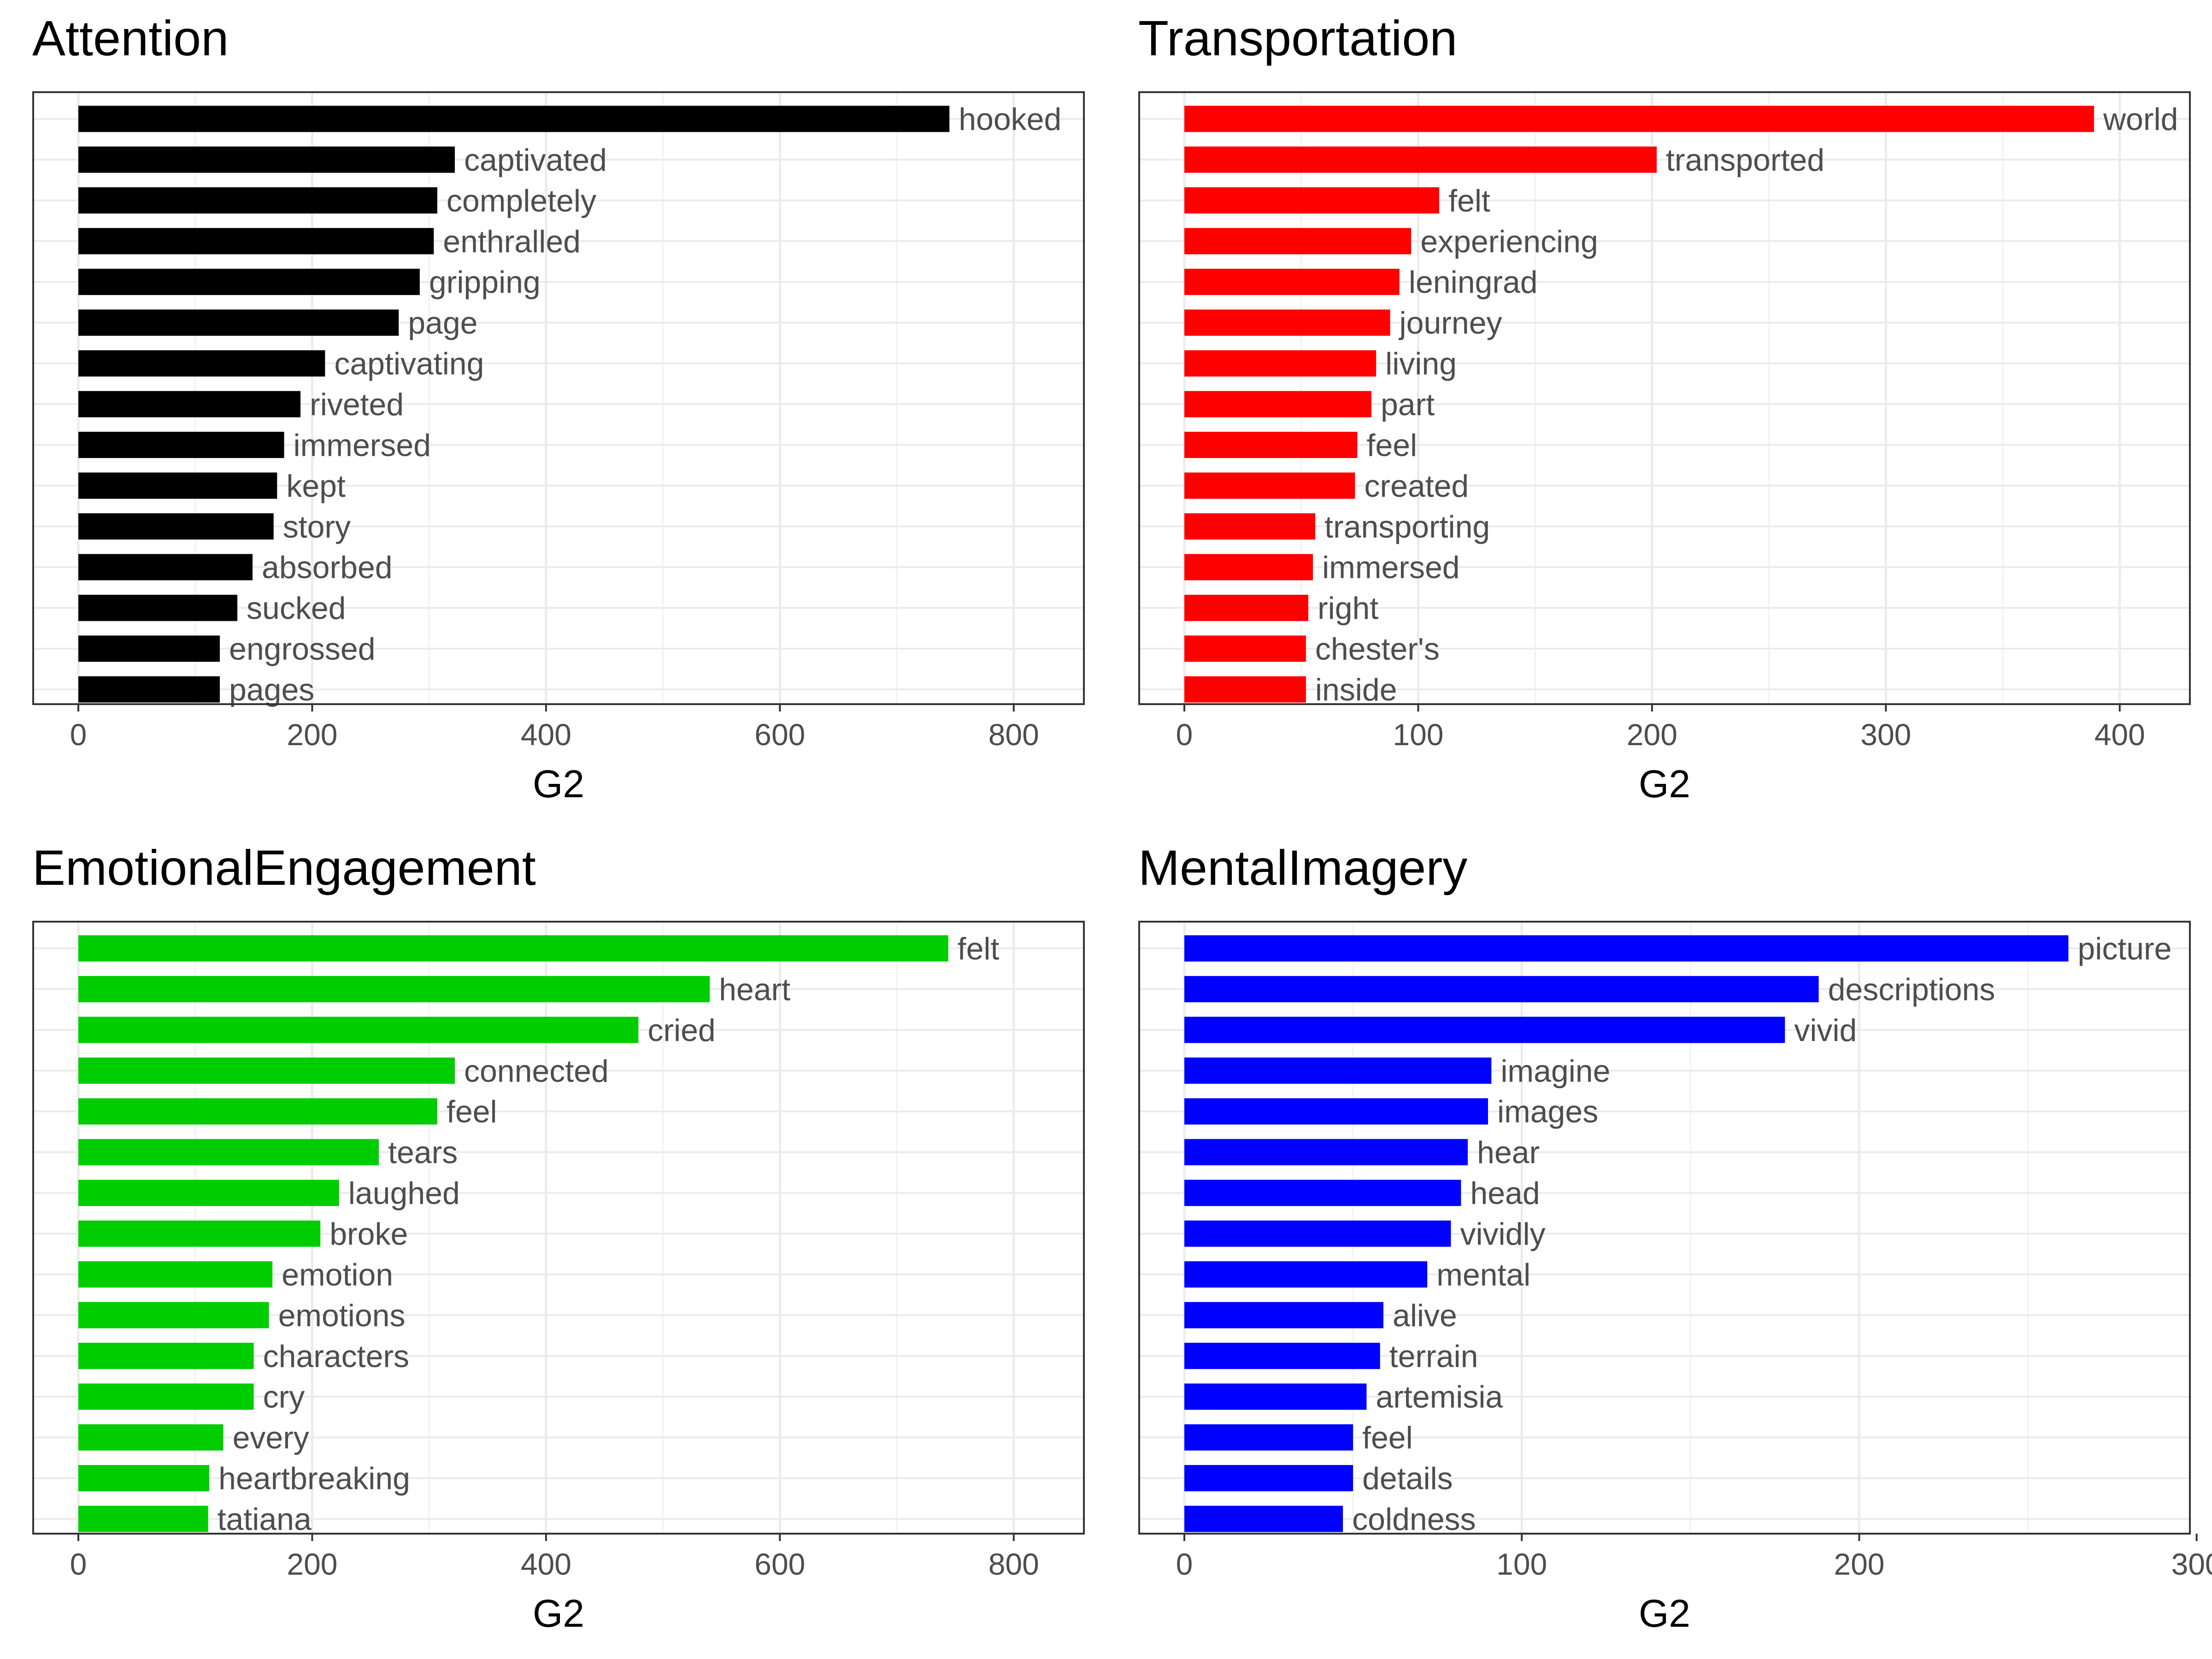 Image resolution: width=2212 pixels, height=1659 pixels. Describe the element at coordinates (1407, 1478) in the screenshot. I see `bar-label: details` at that location.